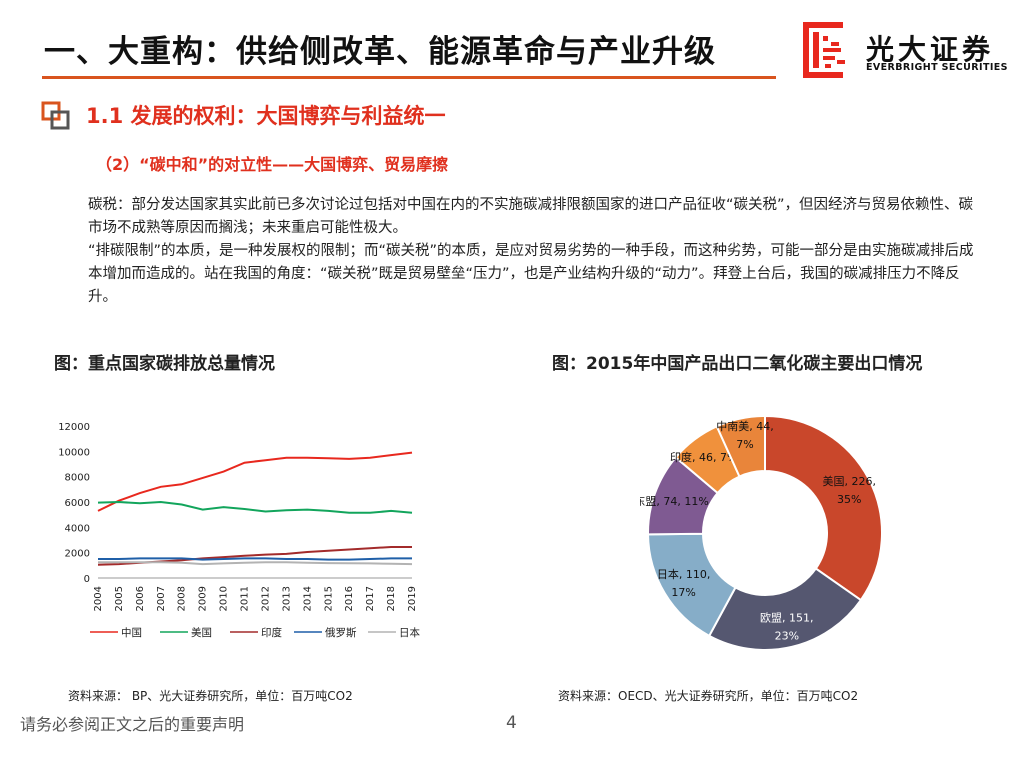  I want to click on slice-美国, so click(823, 508).